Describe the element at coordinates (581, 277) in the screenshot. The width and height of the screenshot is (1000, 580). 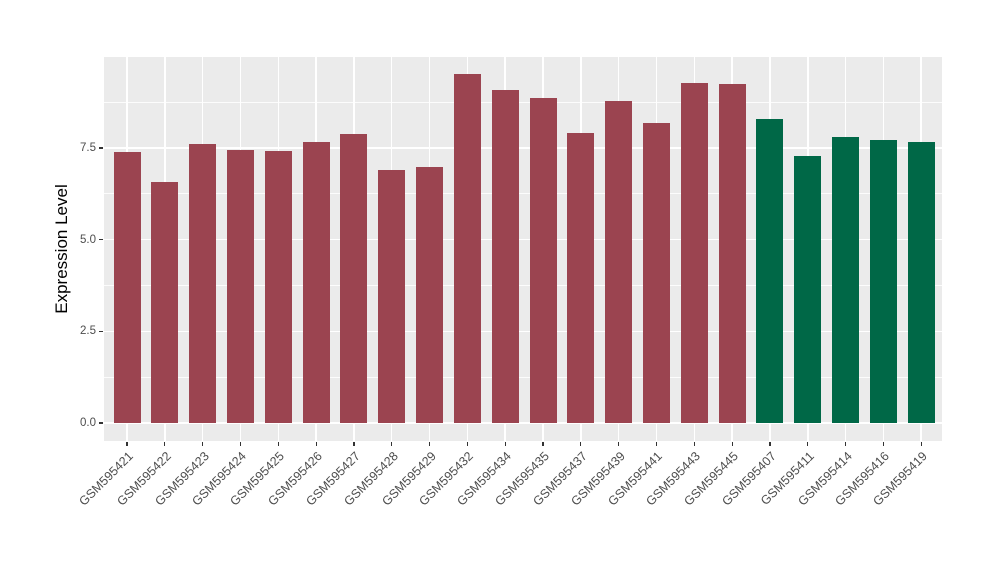
I see `bar-GSM595437` at that location.